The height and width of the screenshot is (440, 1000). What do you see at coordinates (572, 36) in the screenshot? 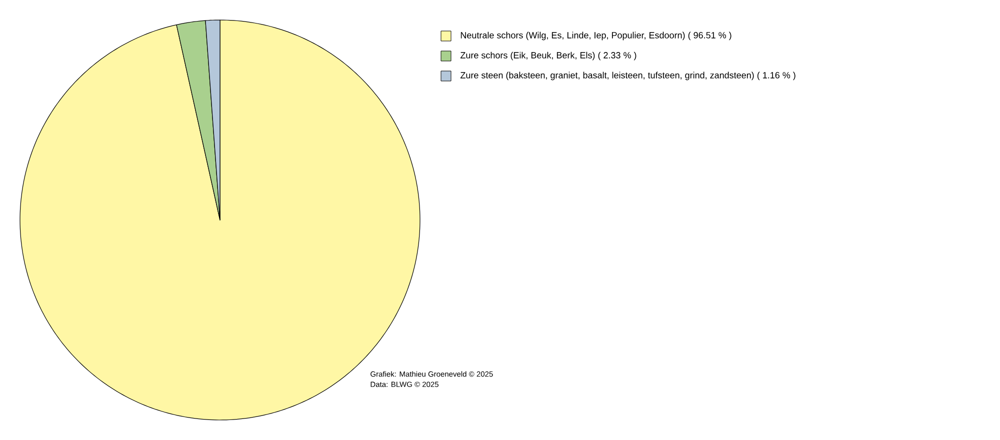
I see `legend-label: Neutrale schors (Wilg, Es, Linde, Iep, Populier, Esdoorn)` at bounding box center [572, 36].